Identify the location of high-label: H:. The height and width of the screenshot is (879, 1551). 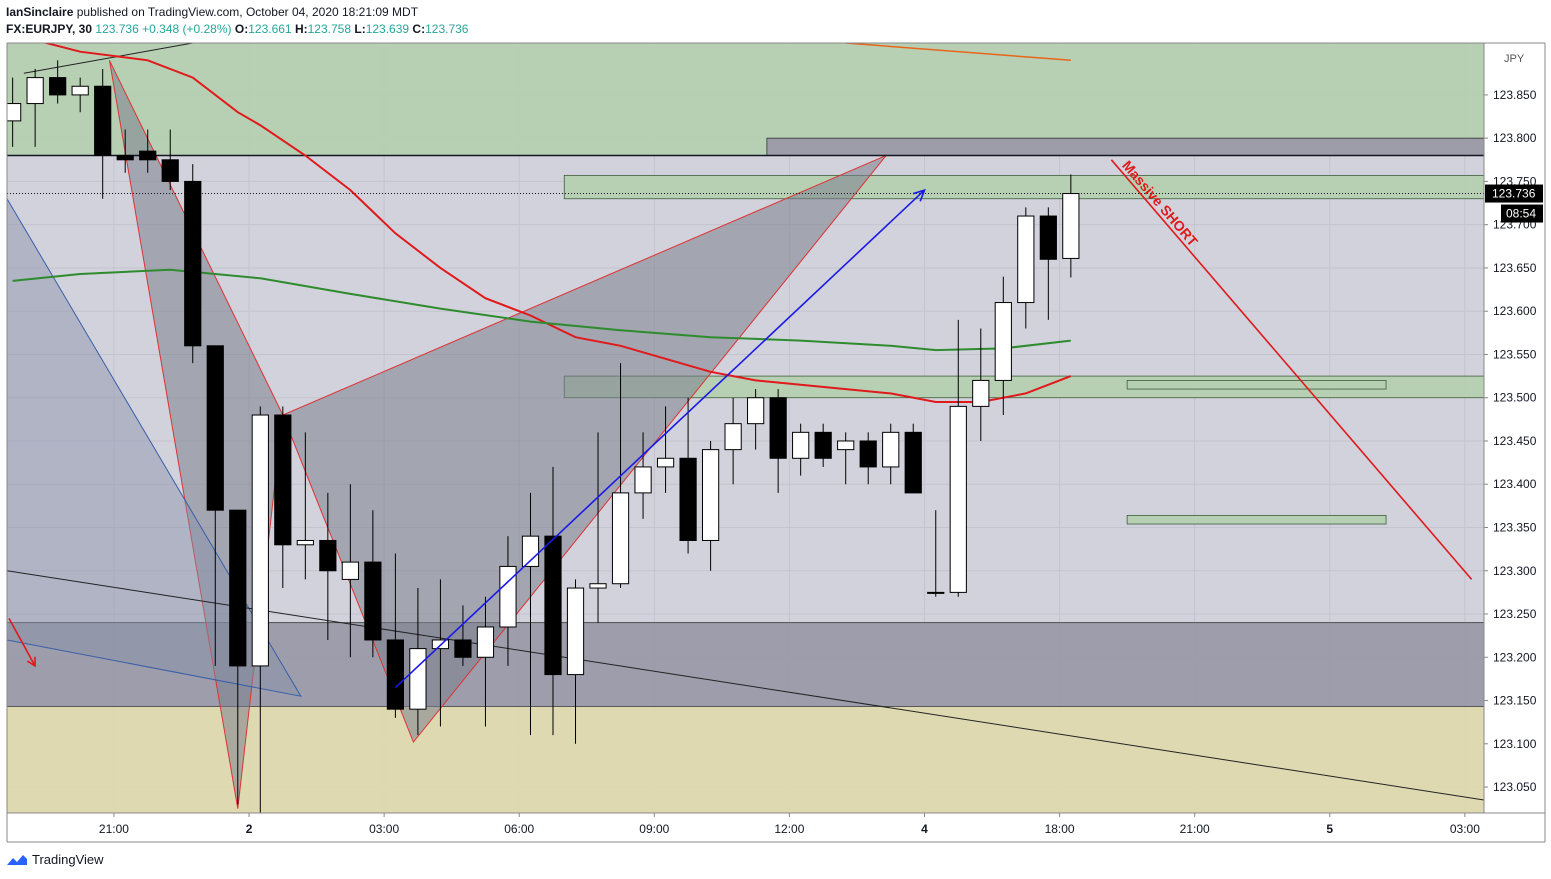
(301, 29).